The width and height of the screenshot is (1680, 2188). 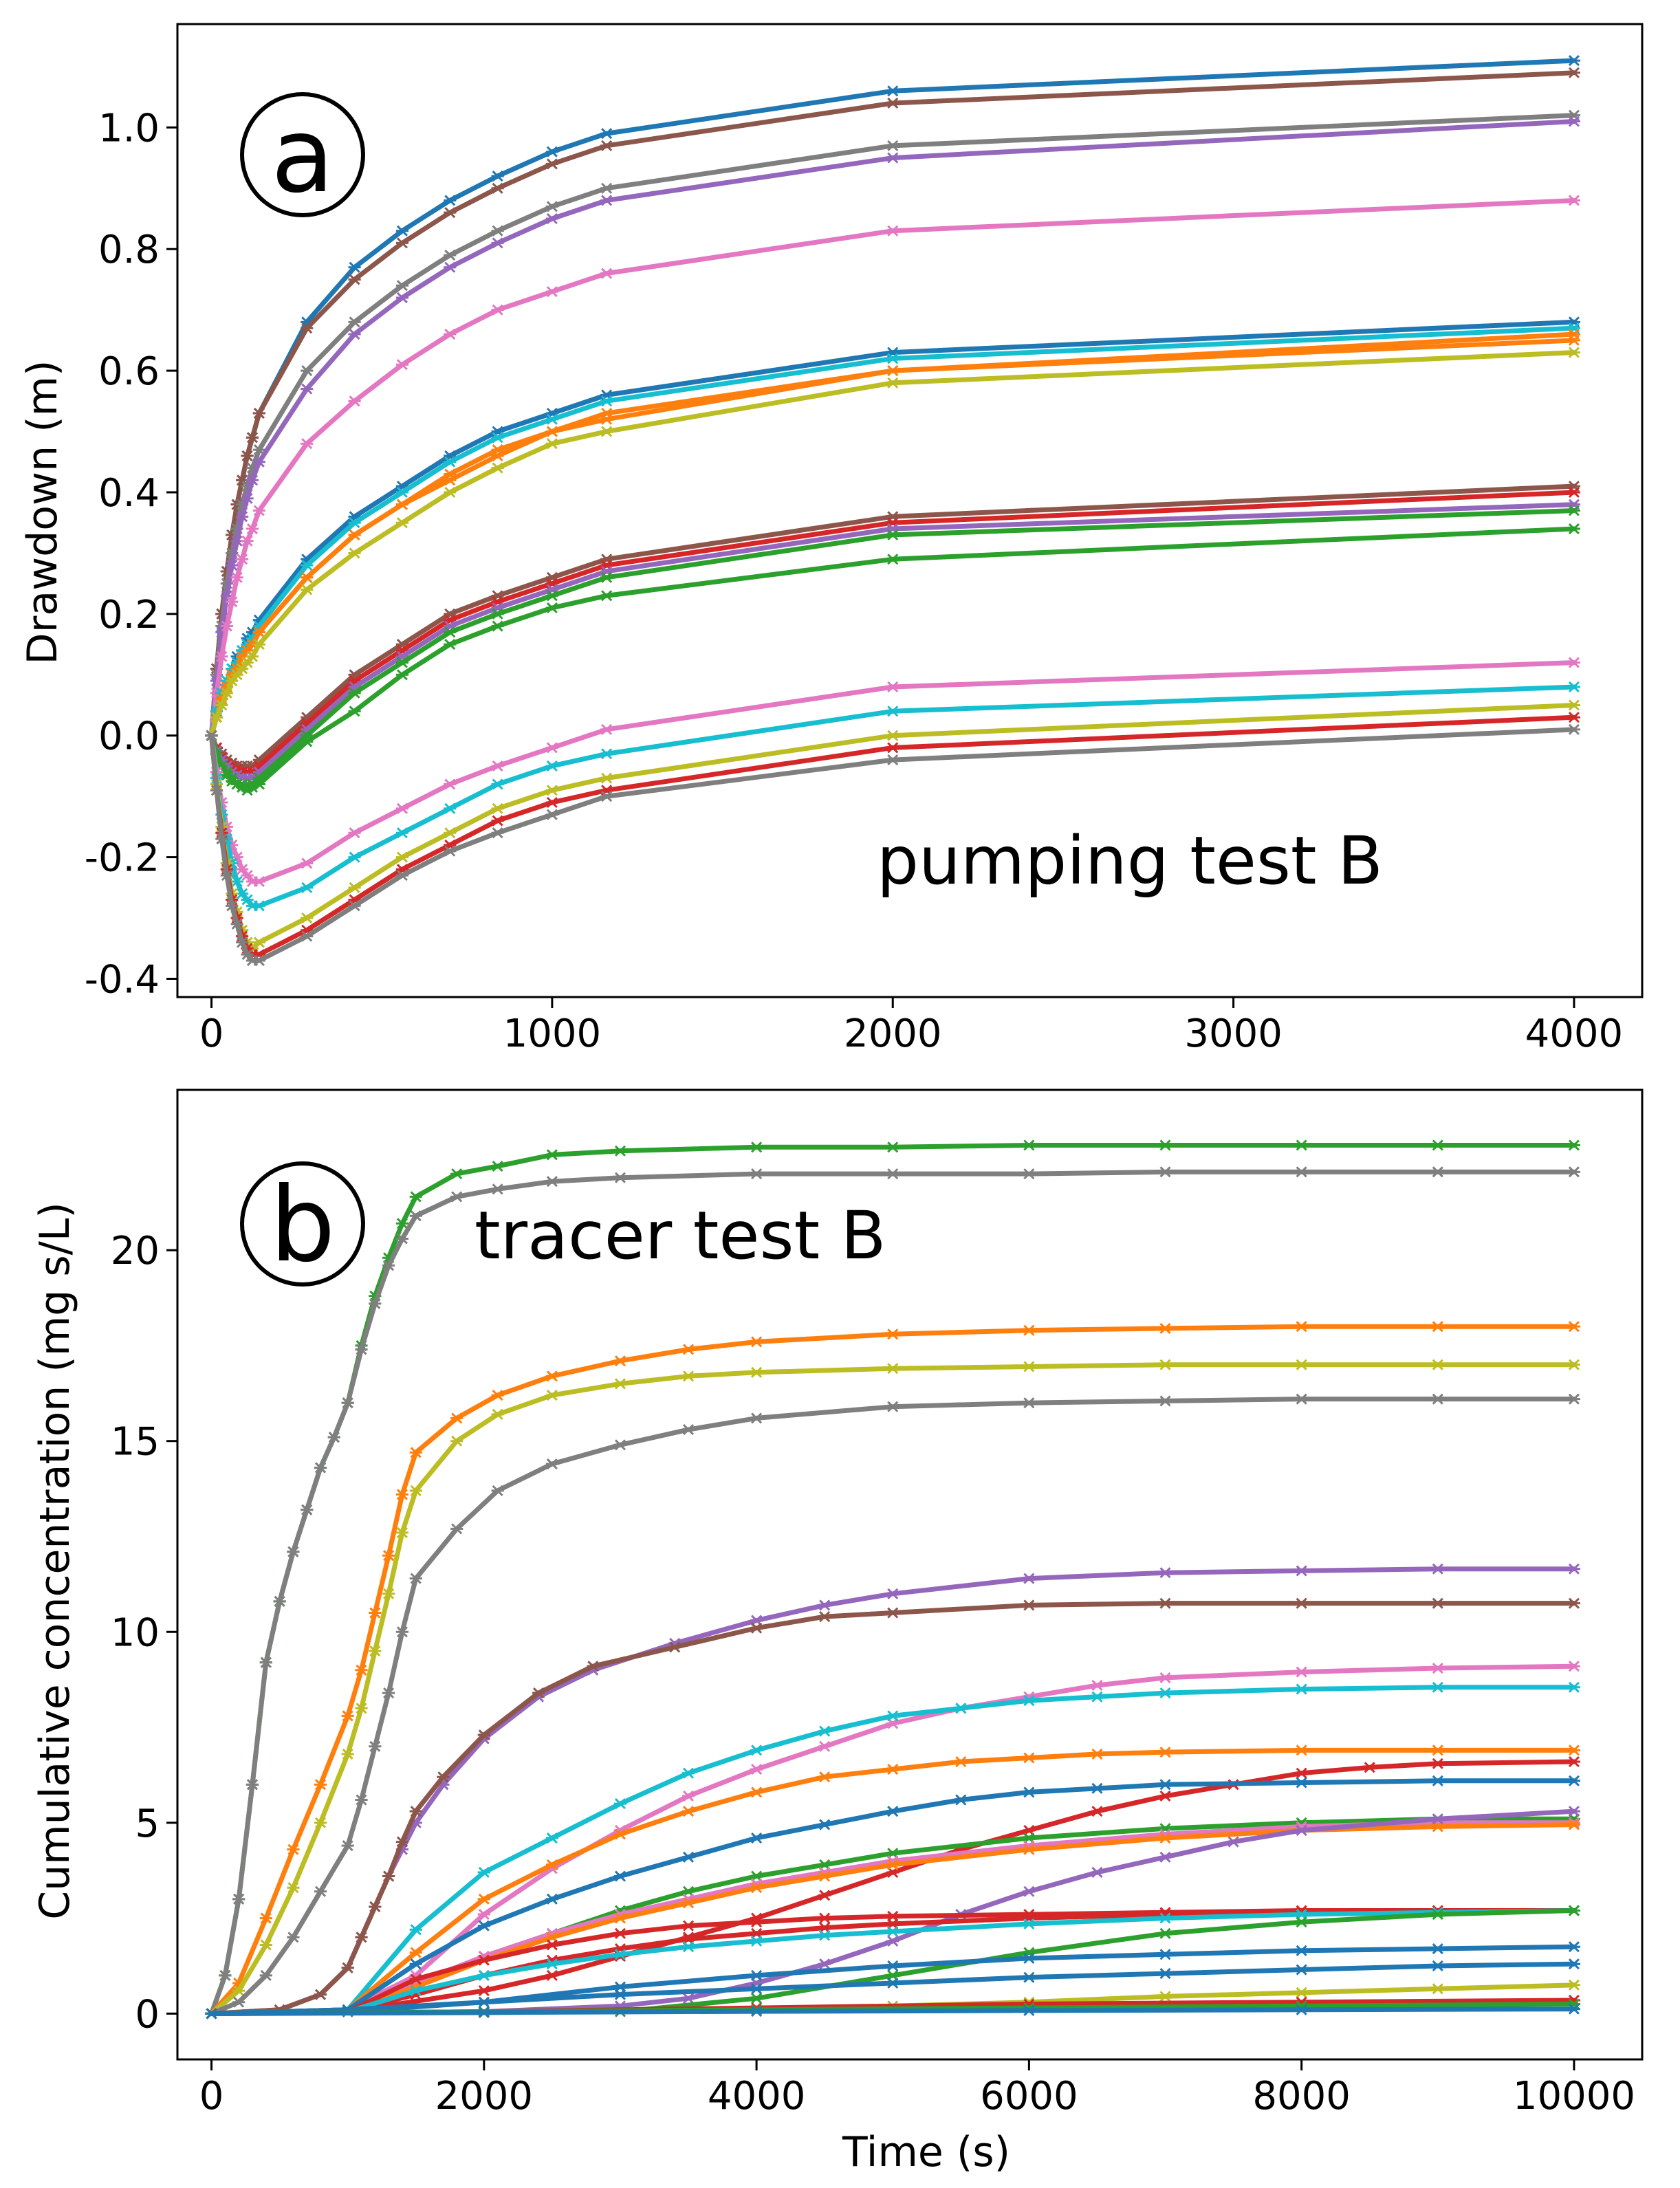 I want to click on panel-b-letter-badge: b, so click(x=302, y=1224).